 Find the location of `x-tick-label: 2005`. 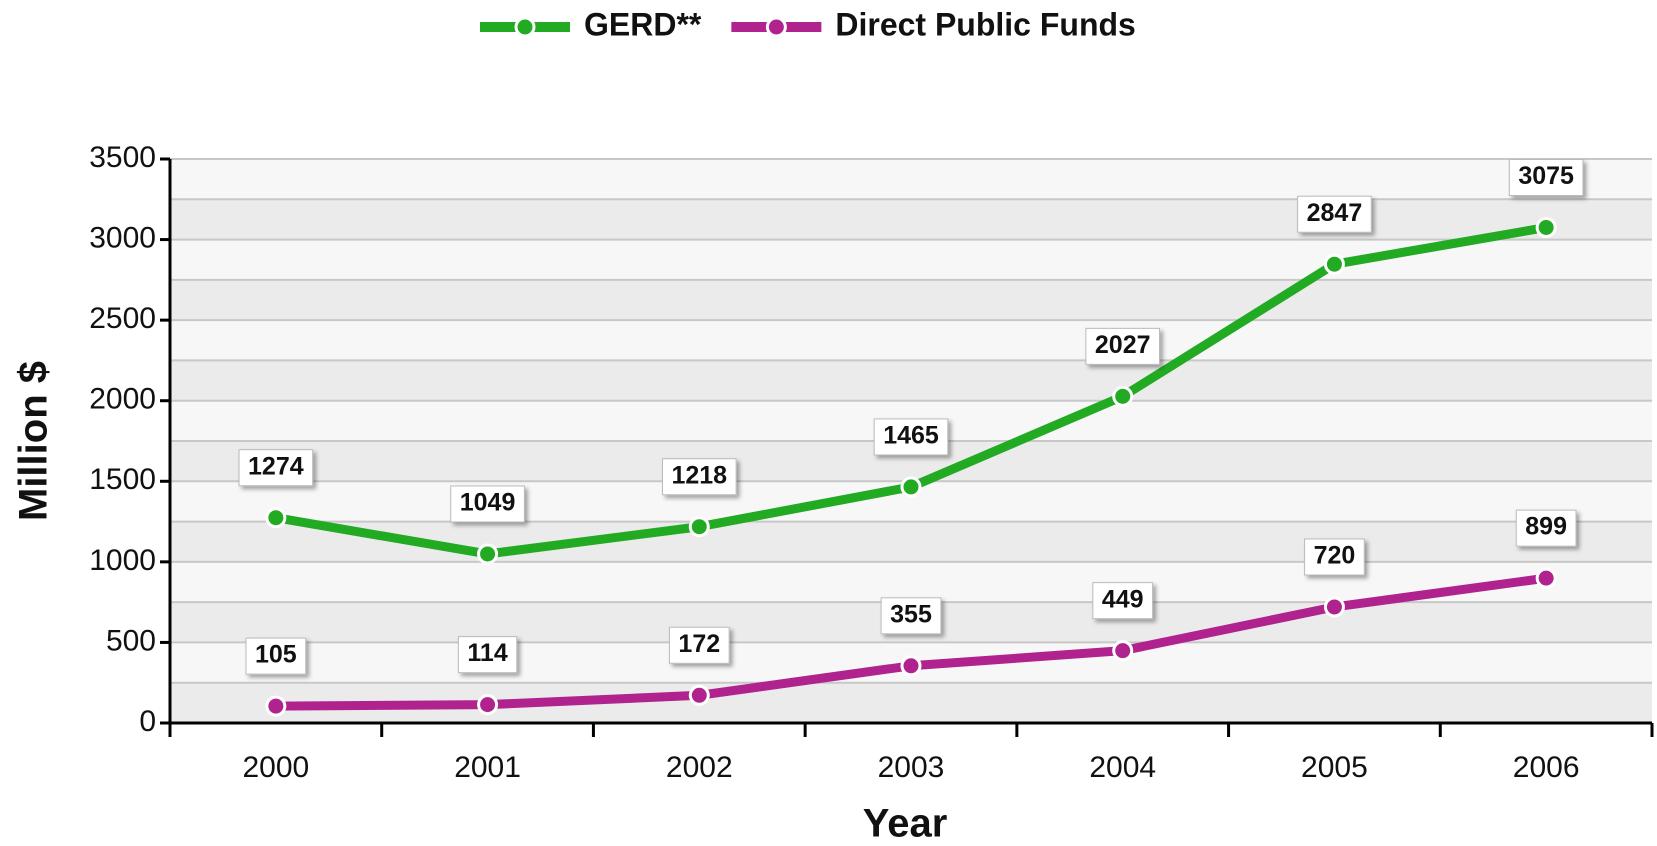

x-tick-label: 2005 is located at coordinates (1334, 767).